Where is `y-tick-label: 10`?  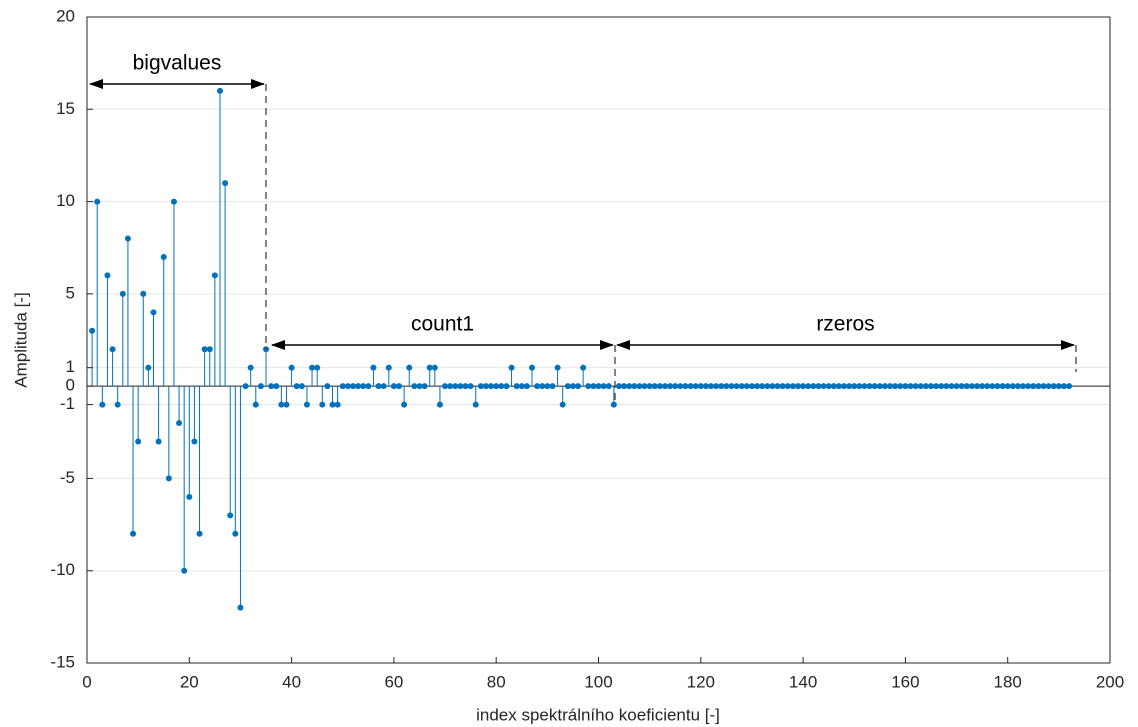
y-tick-label: 10 is located at coordinates (65, 200).